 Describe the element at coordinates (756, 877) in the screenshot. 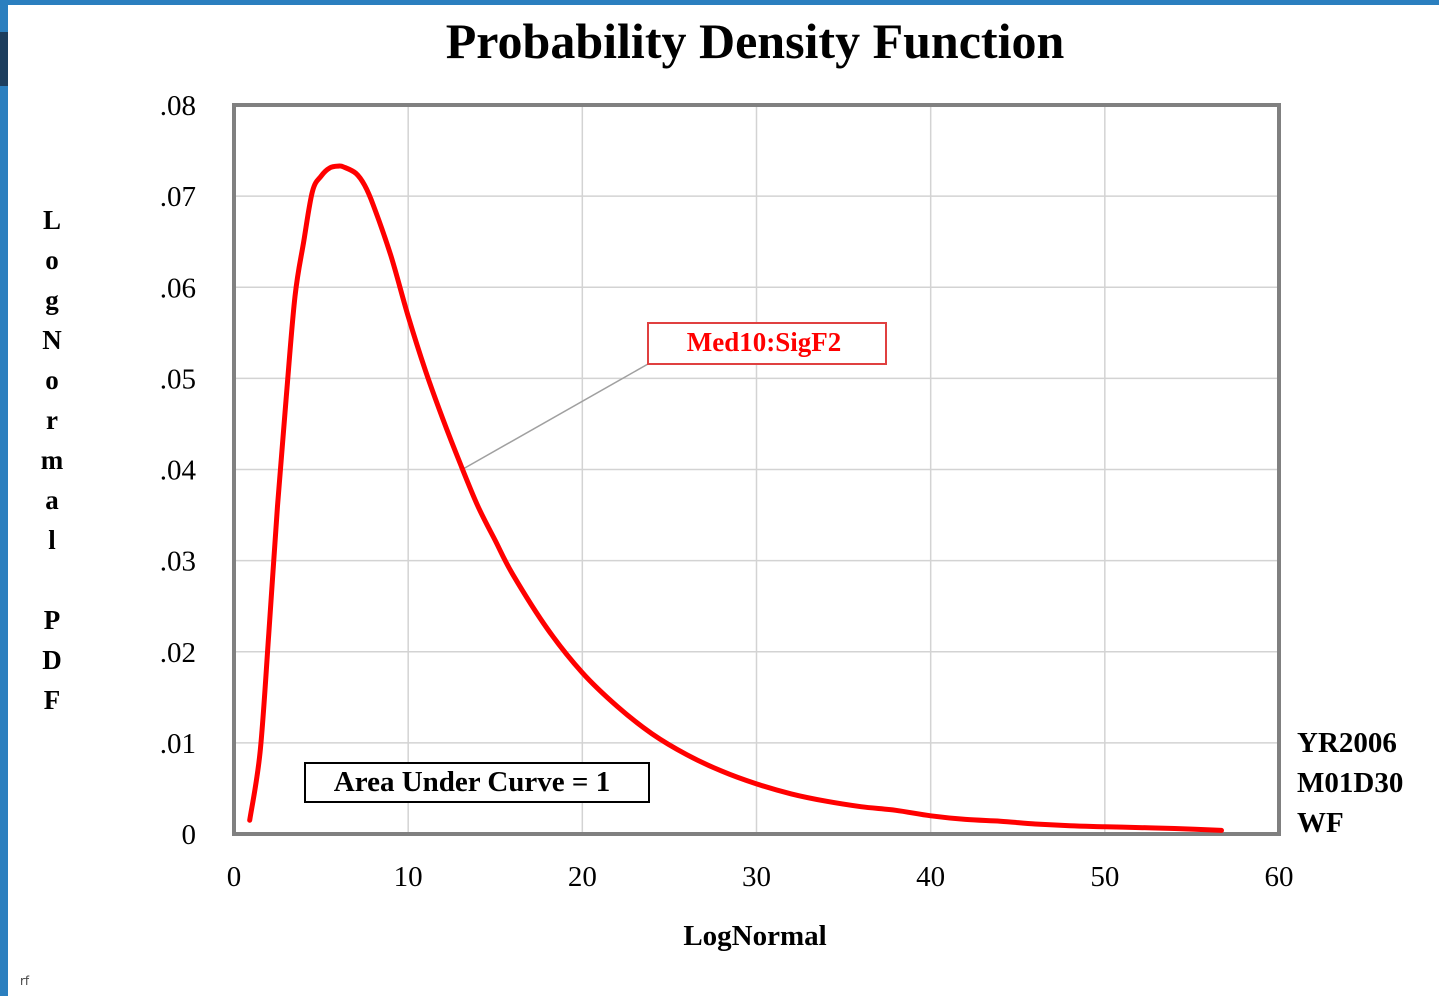

I see `x-tick-label: 30` at that location.